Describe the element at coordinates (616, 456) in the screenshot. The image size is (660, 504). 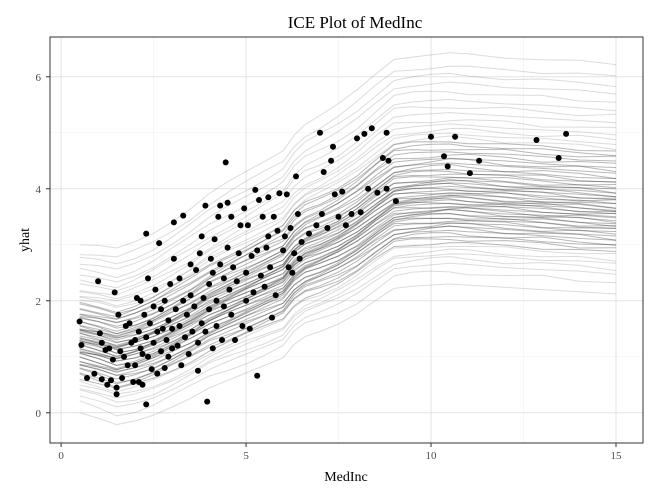
I see `x-tick-label: 15` at that location.